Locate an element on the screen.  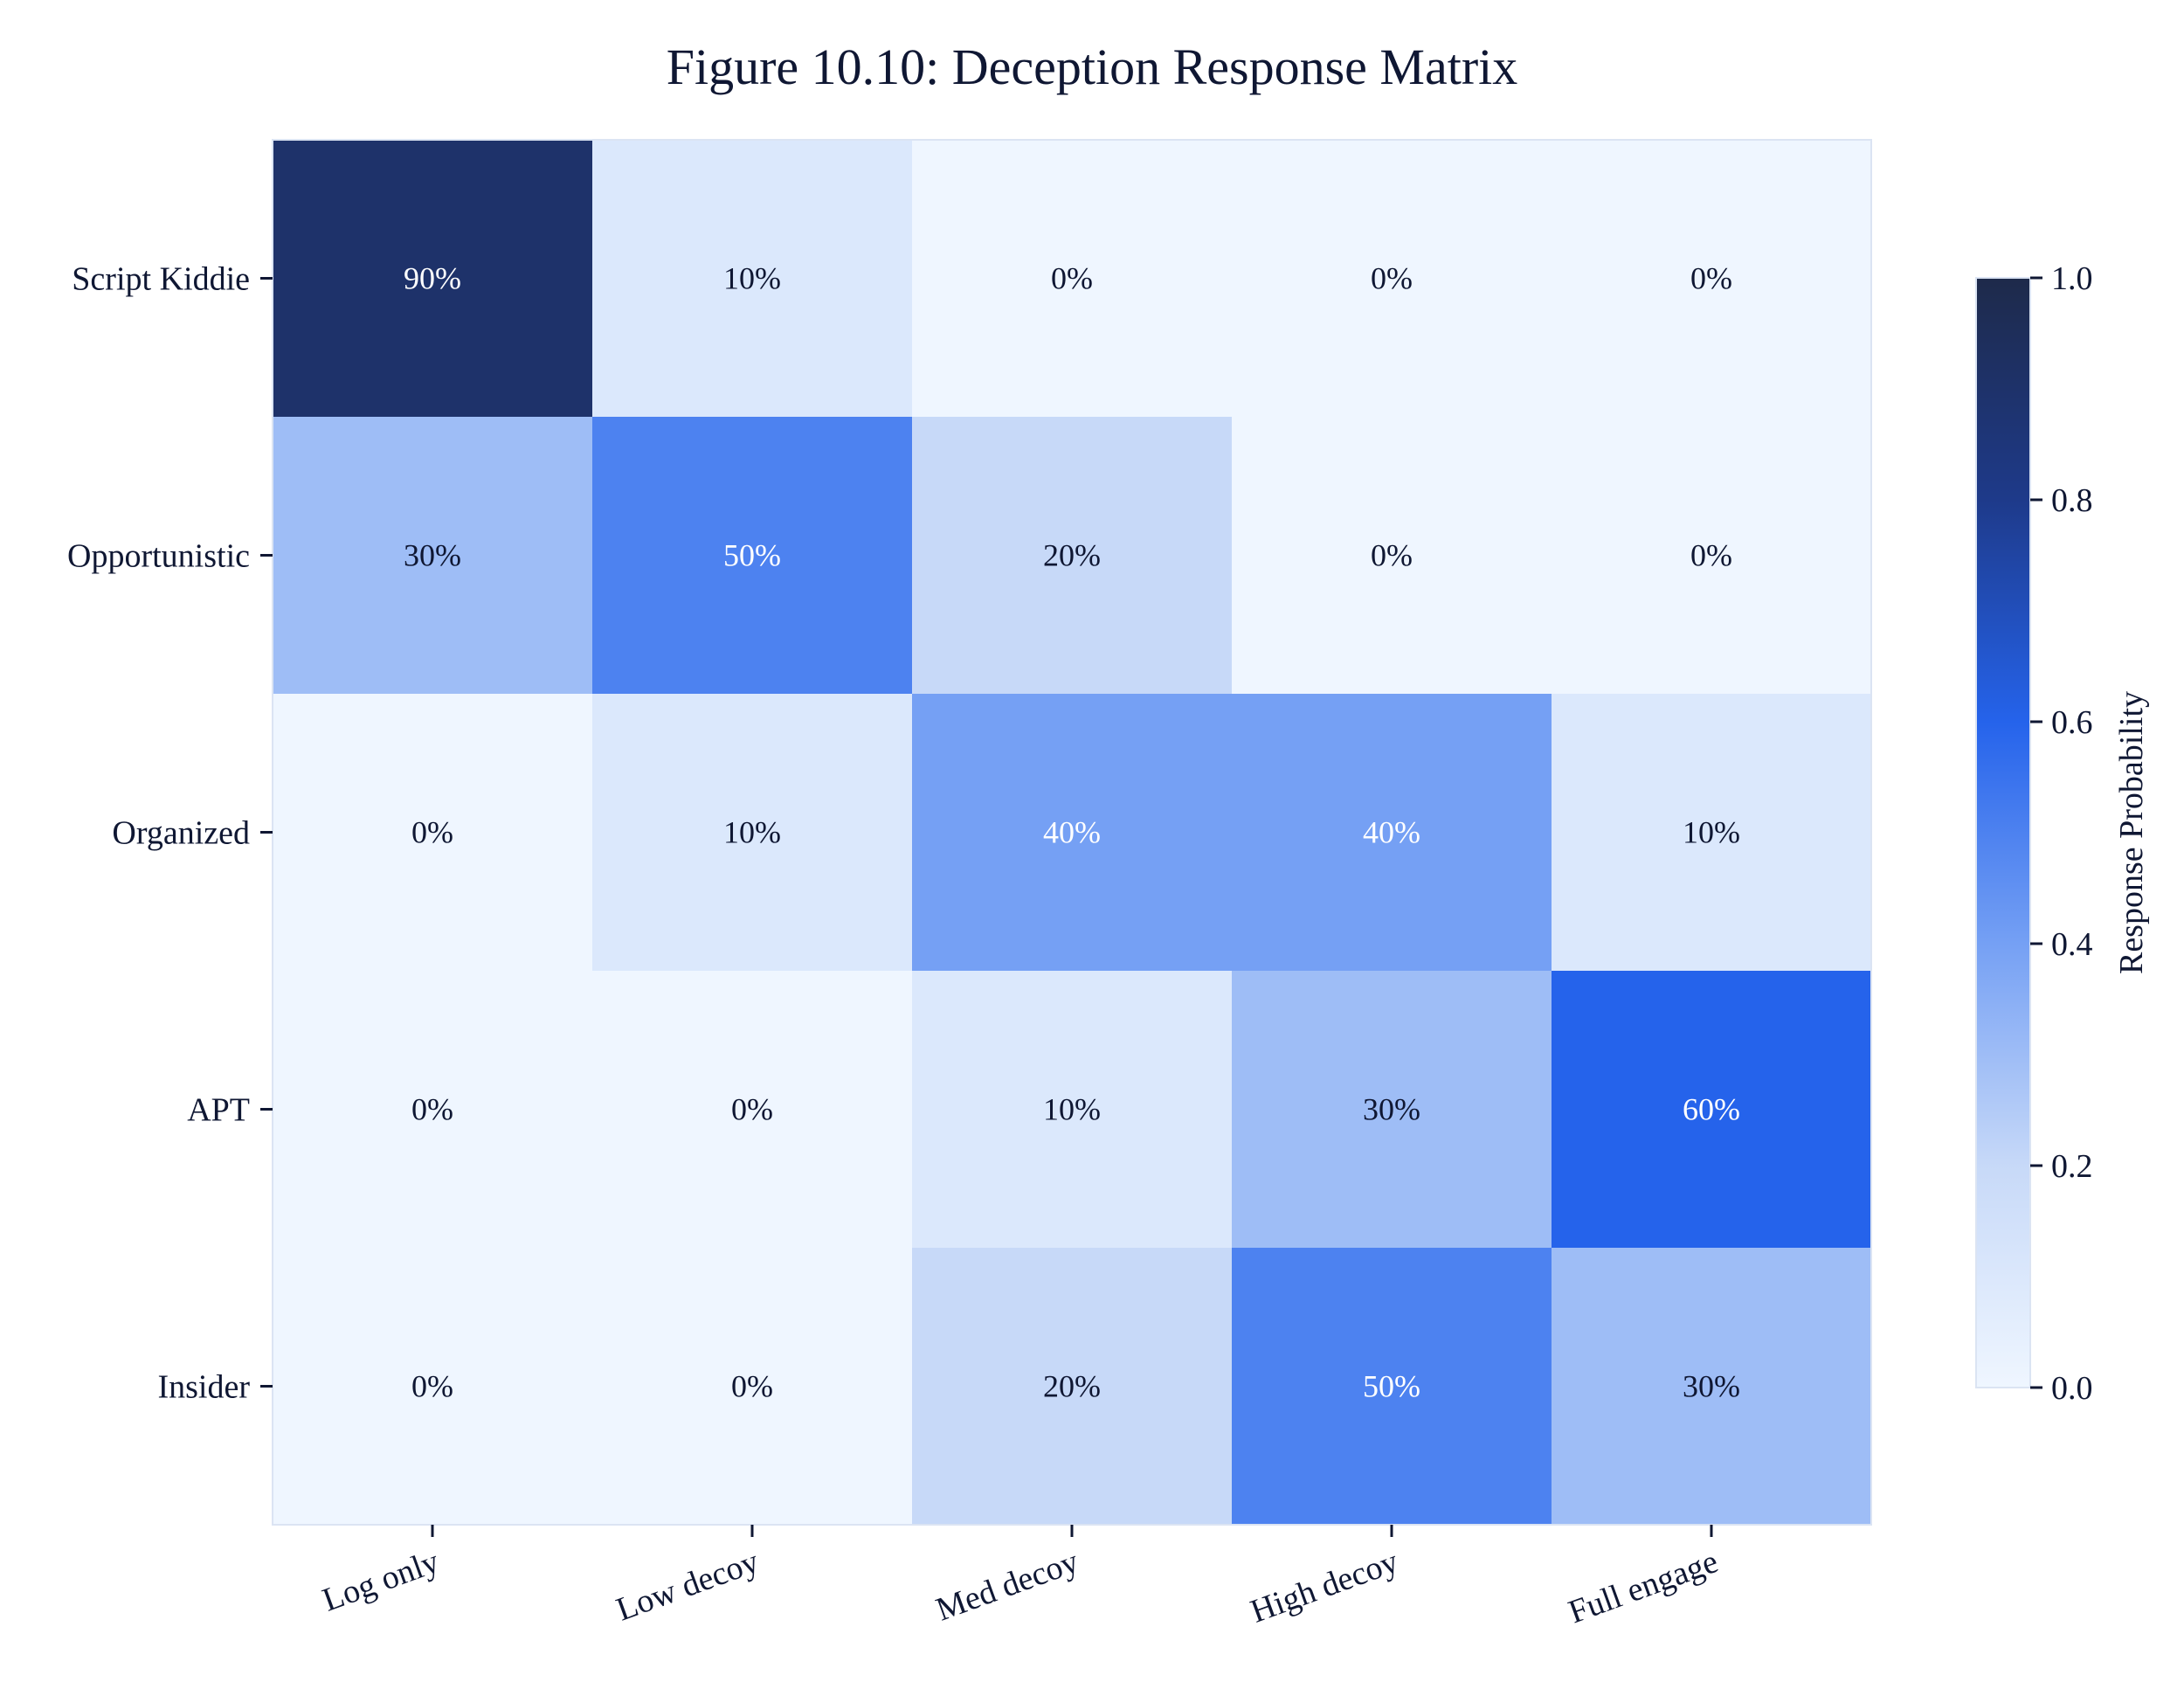
colorbar-tick-label: 1.0 is located at coordinates (2072, 278).